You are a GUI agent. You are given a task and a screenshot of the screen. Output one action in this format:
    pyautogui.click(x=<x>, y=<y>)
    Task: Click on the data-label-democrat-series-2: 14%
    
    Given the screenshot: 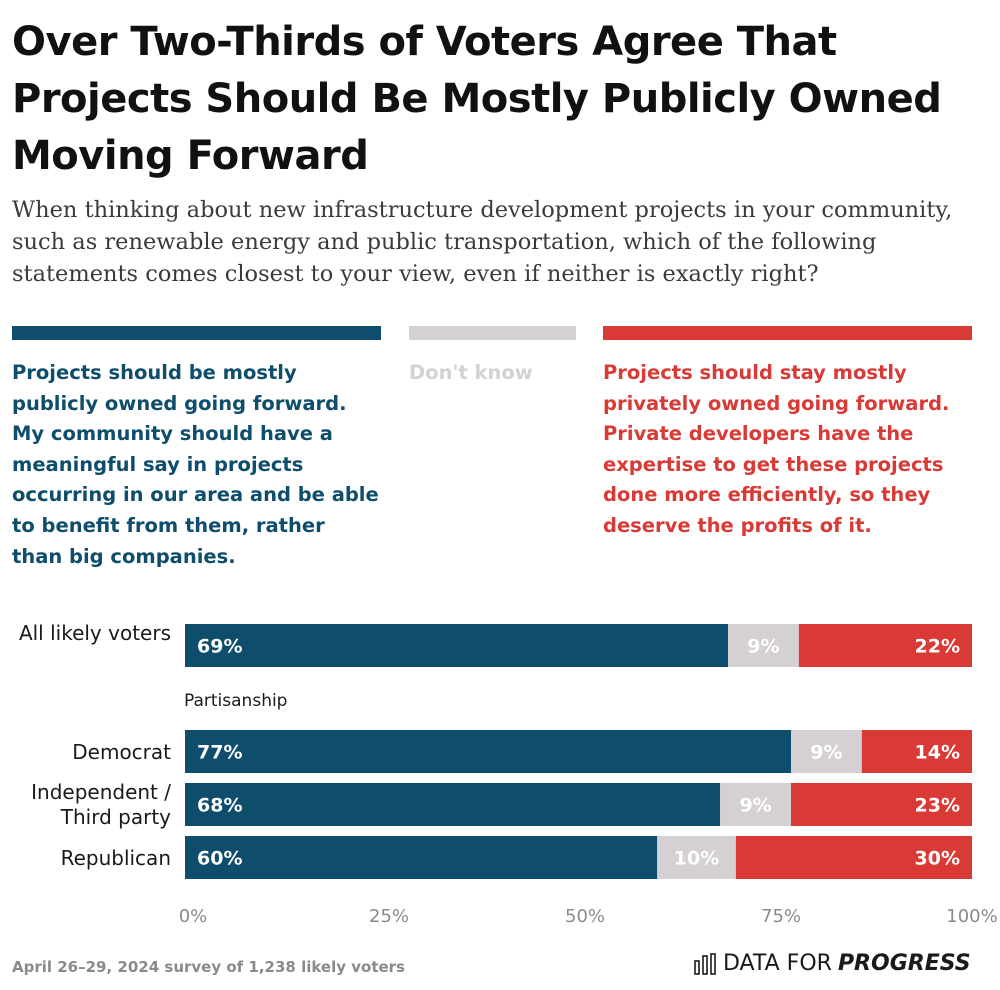 What is the action you would take?
    pyautogui.click(x=937, y=753)
    